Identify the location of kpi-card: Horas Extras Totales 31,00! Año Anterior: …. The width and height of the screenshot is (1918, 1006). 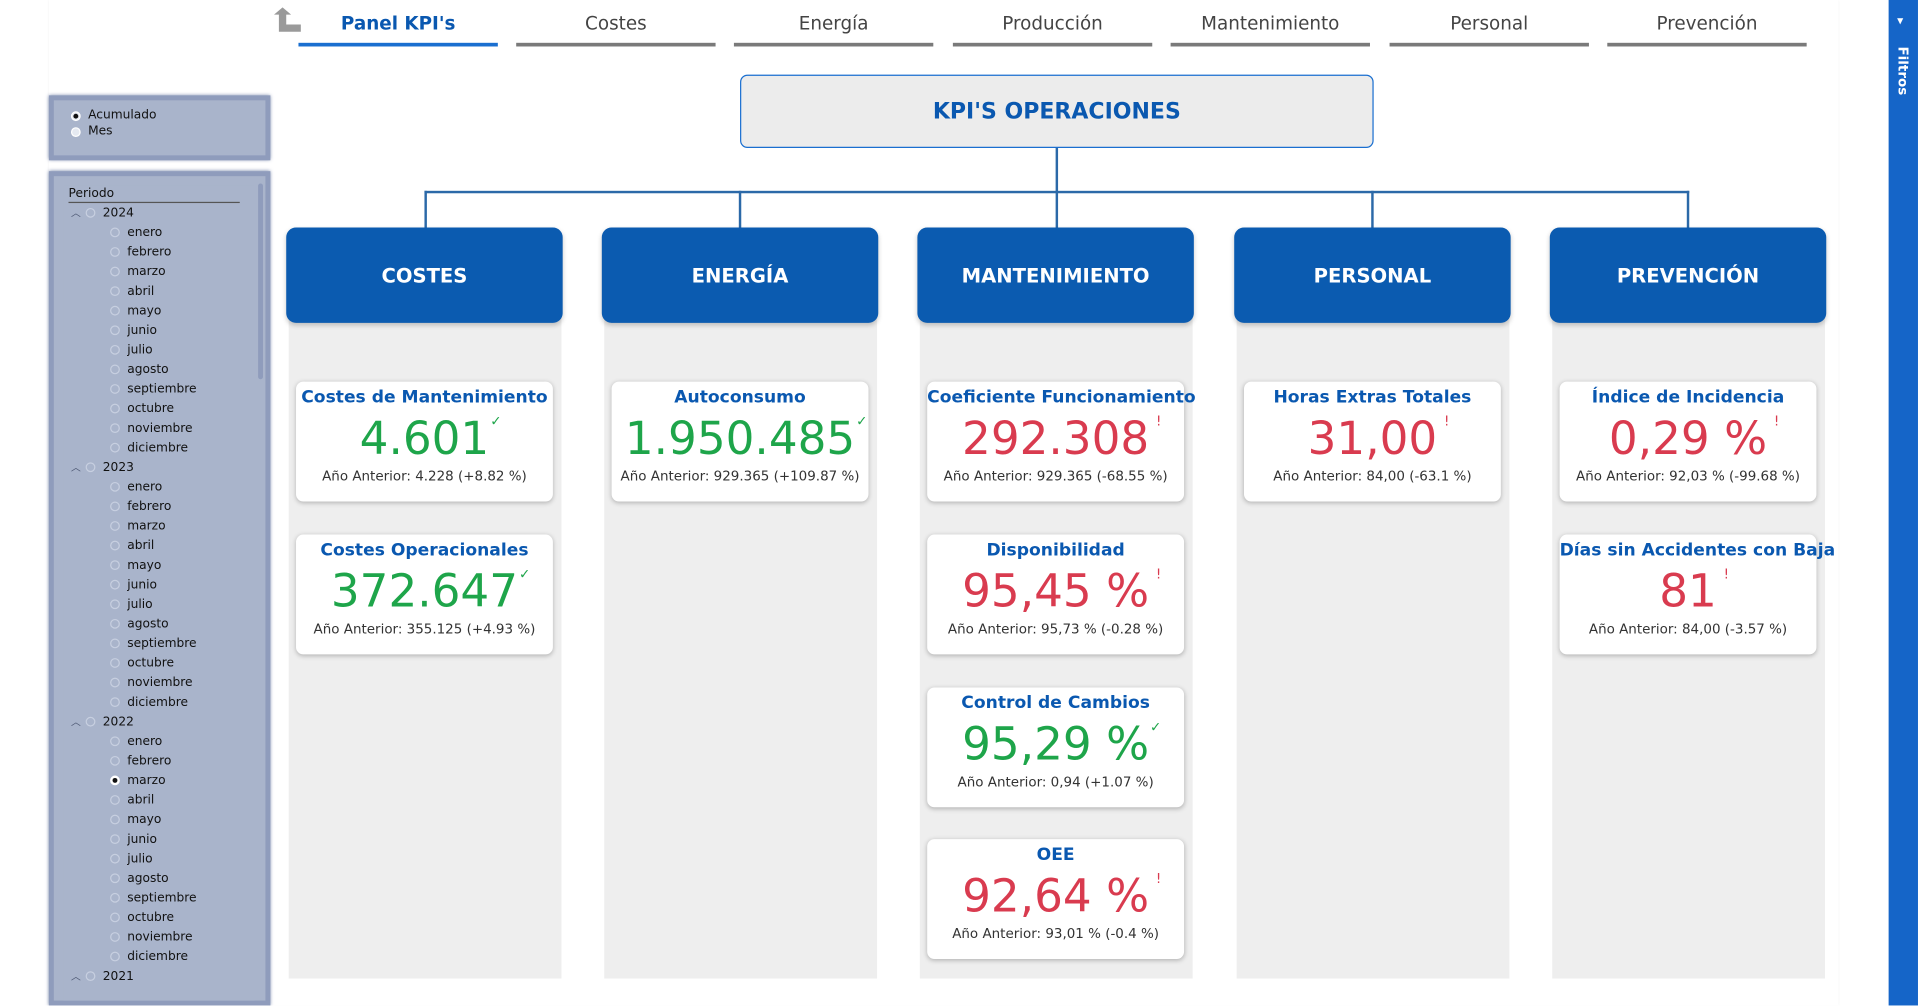
(1372, 441).